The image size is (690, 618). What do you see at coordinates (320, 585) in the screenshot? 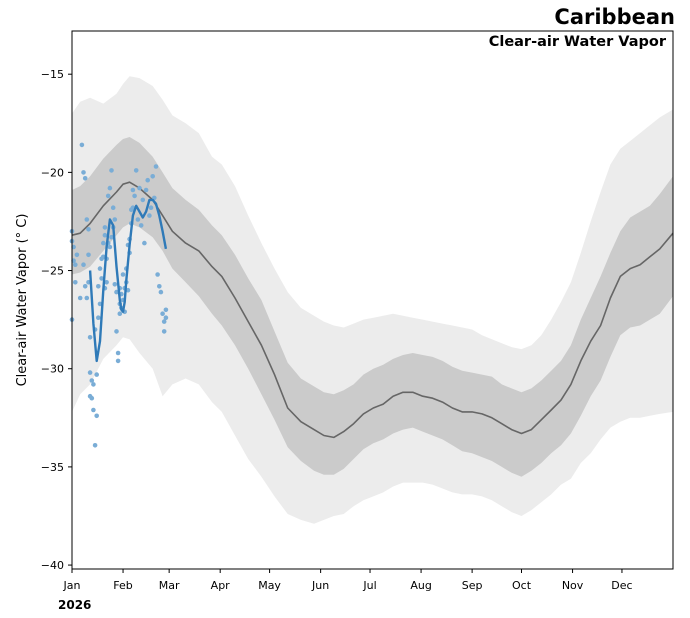
I see `x-tick-label: Jun` at bounding box center [320, 585].